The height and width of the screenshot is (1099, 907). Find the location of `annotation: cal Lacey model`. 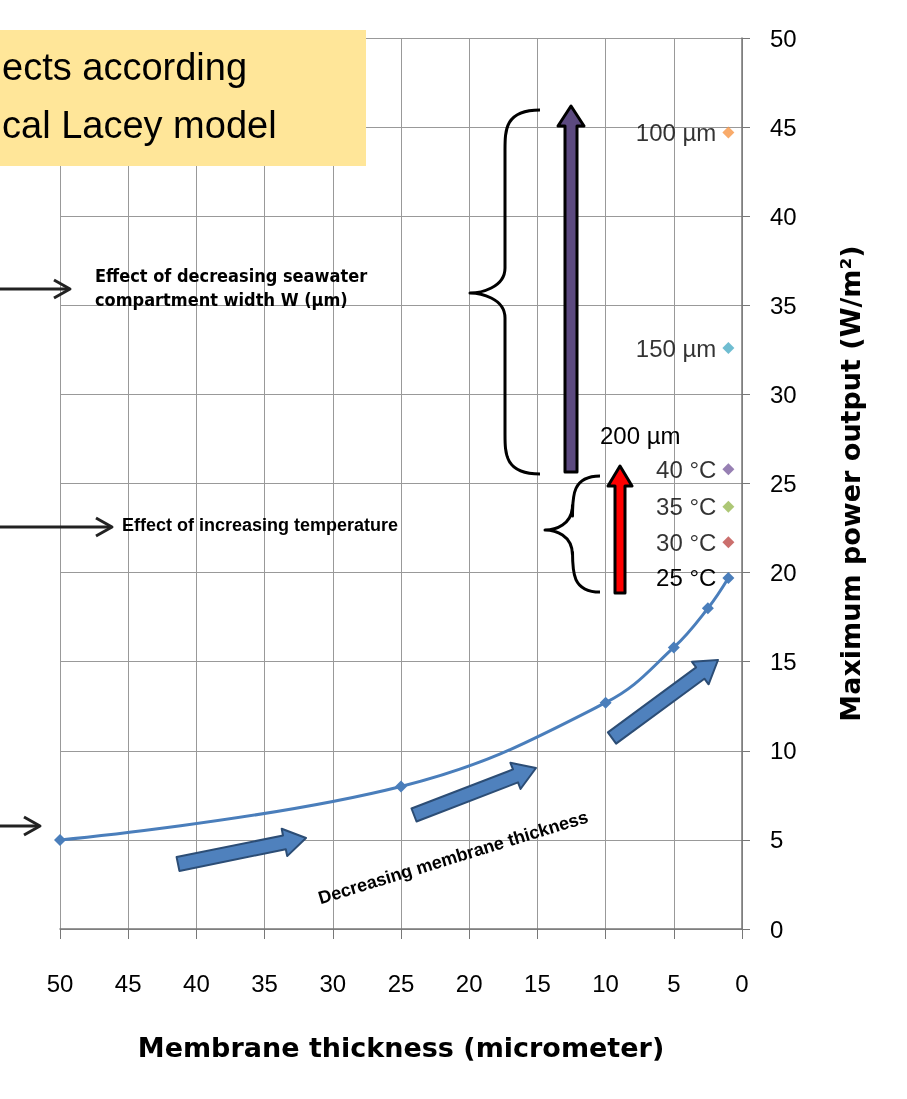

annotation: cal Lacey model is located at coordinates (139, 125).